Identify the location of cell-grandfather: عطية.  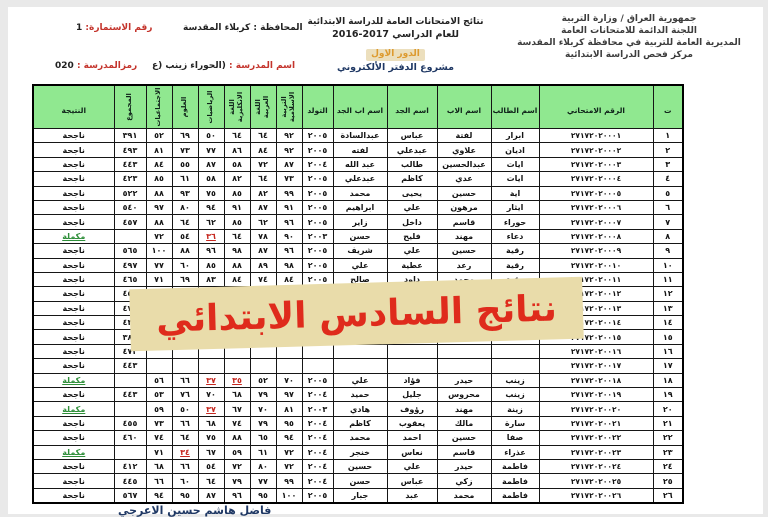
(412, 265).